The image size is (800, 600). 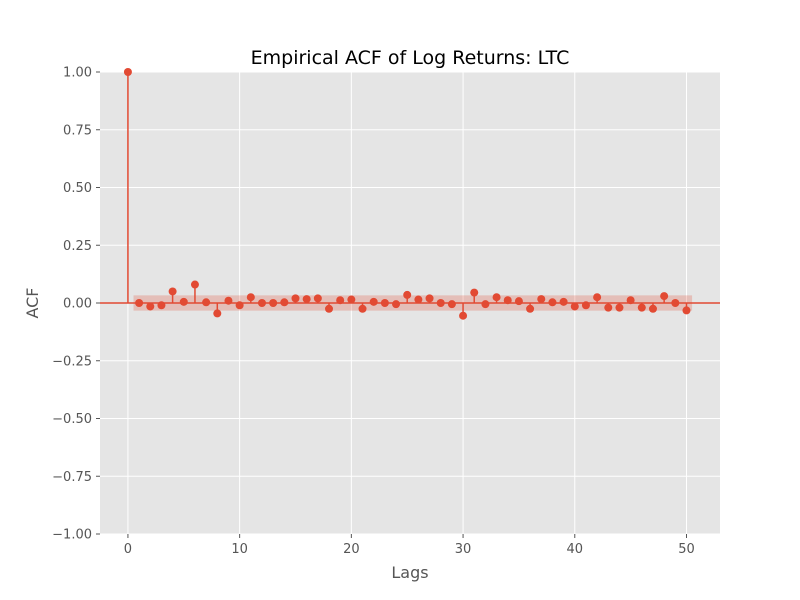 I want to click on x-tick-label: 20, so click(x=351, y=549).